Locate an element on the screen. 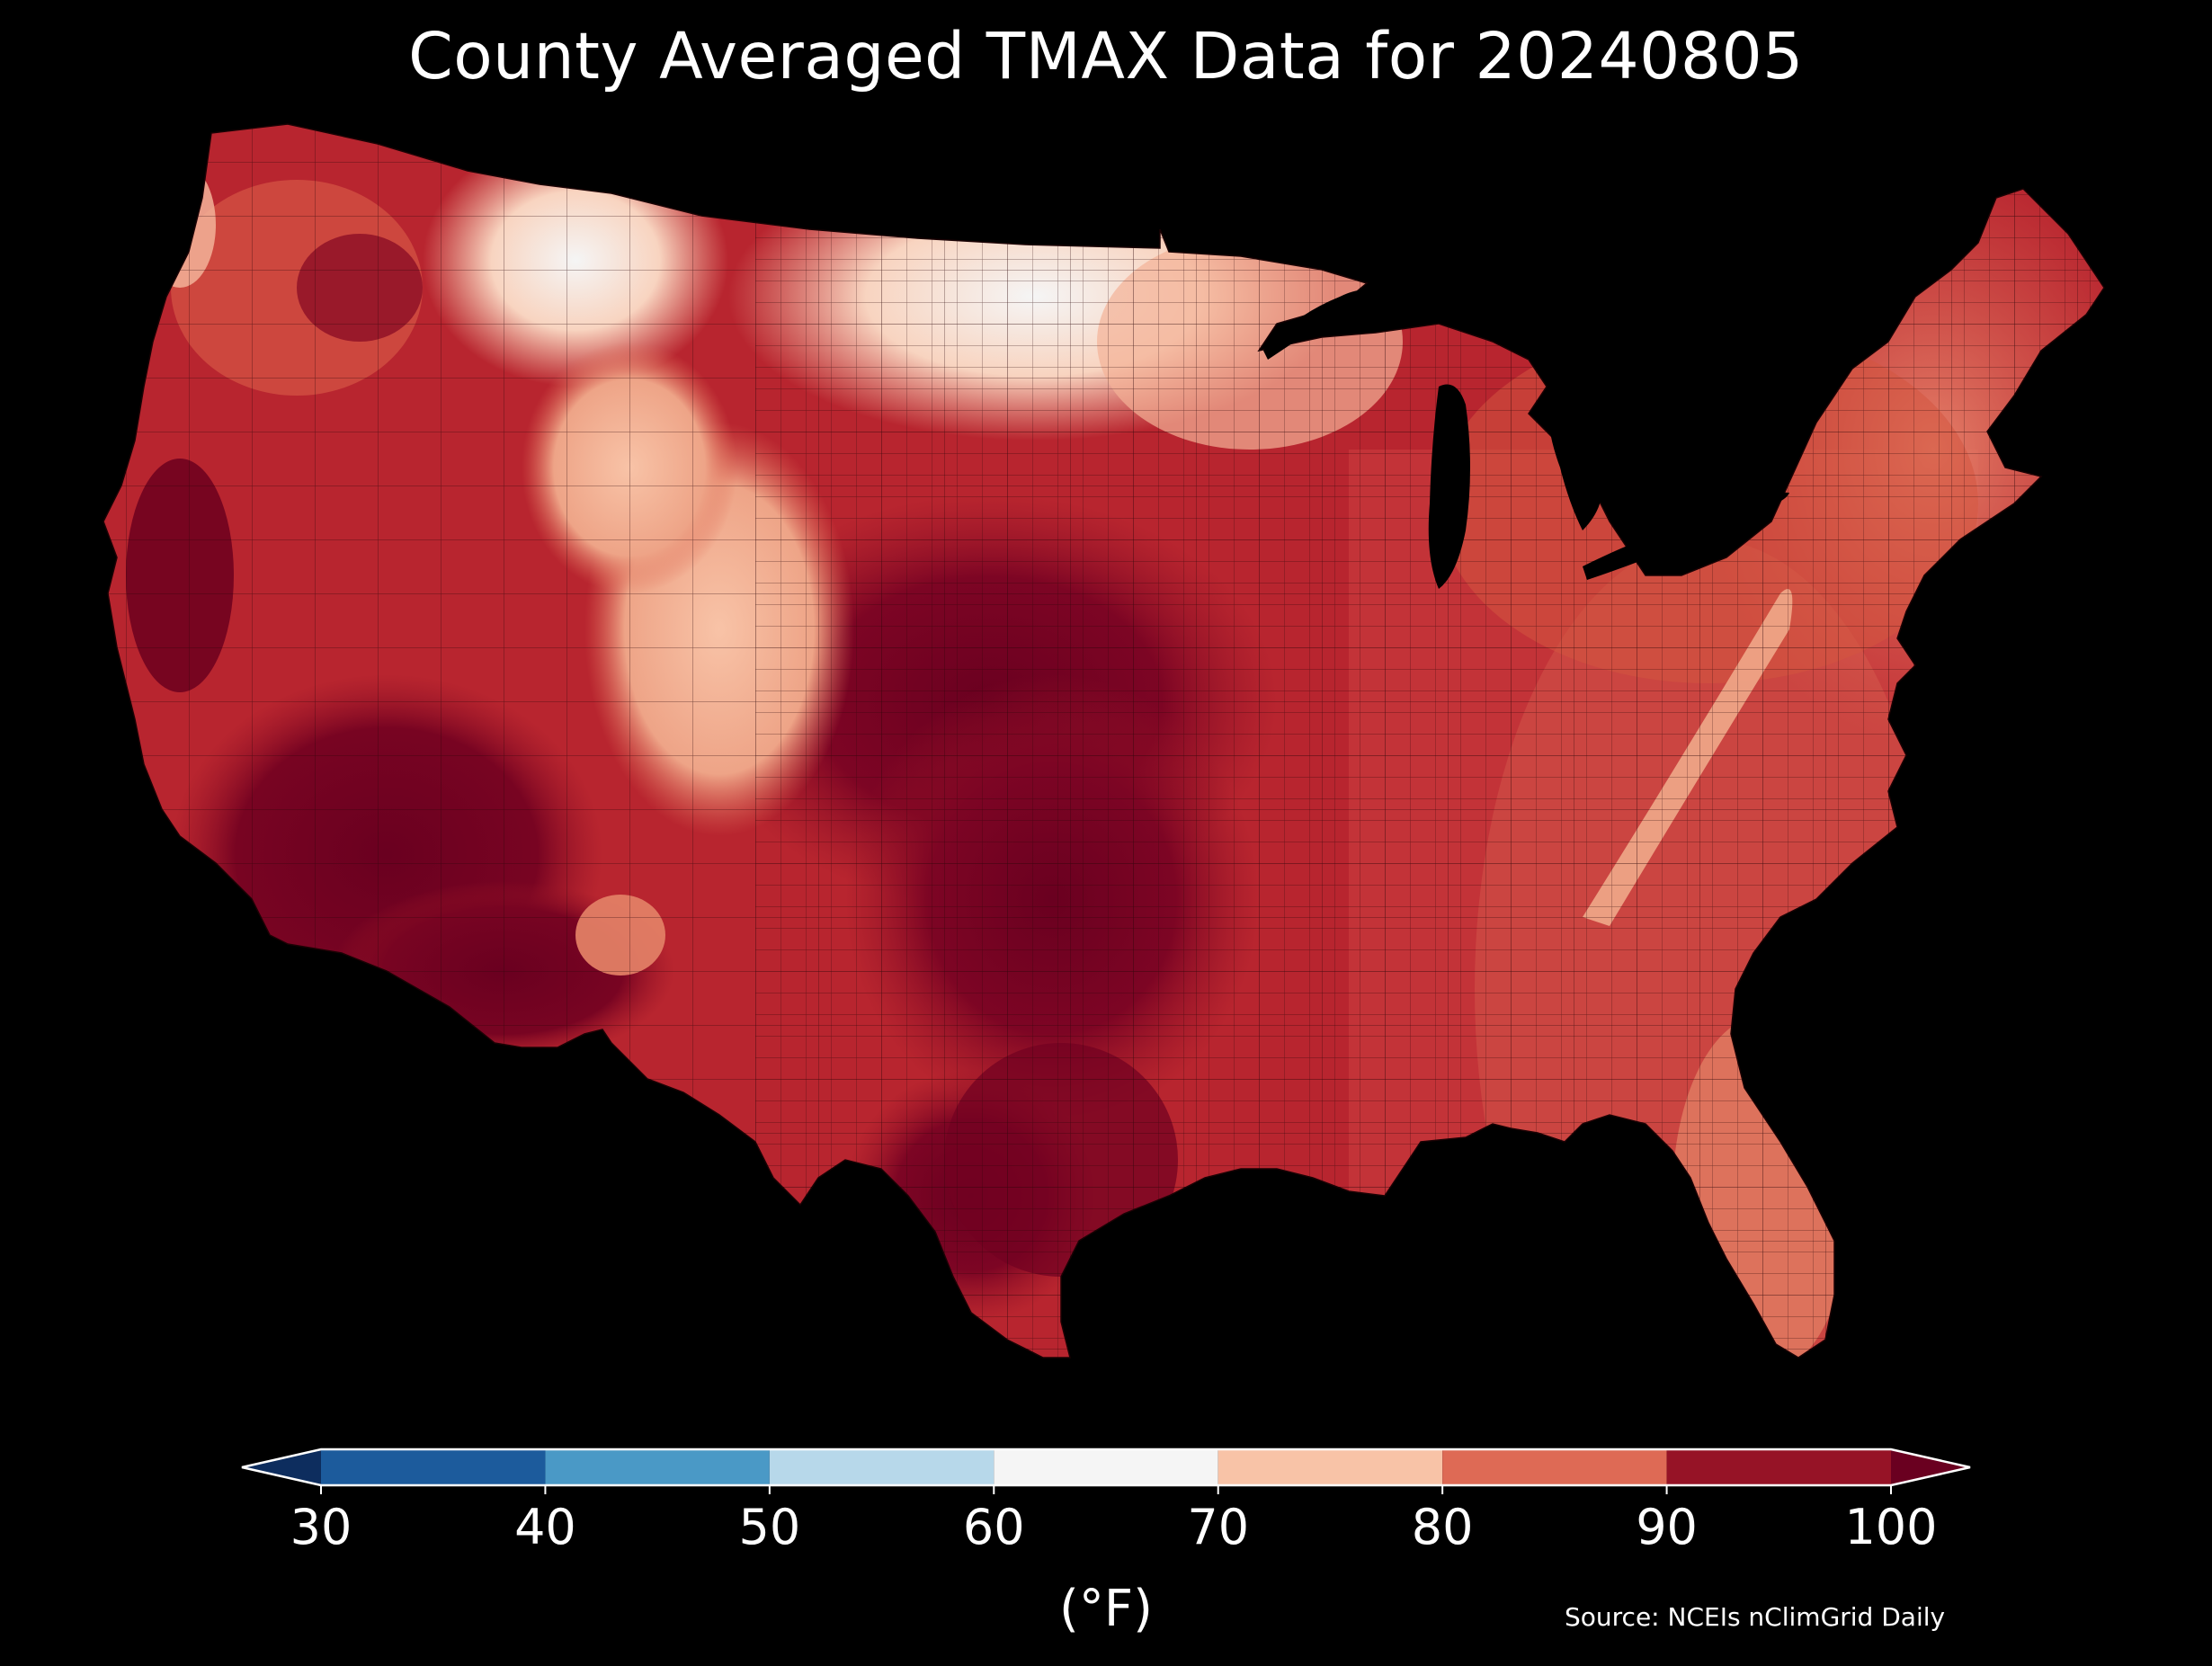 This screenshot has width=2212, height=1666. colorbar-extend-high is located at coordinates (1930, 1467).